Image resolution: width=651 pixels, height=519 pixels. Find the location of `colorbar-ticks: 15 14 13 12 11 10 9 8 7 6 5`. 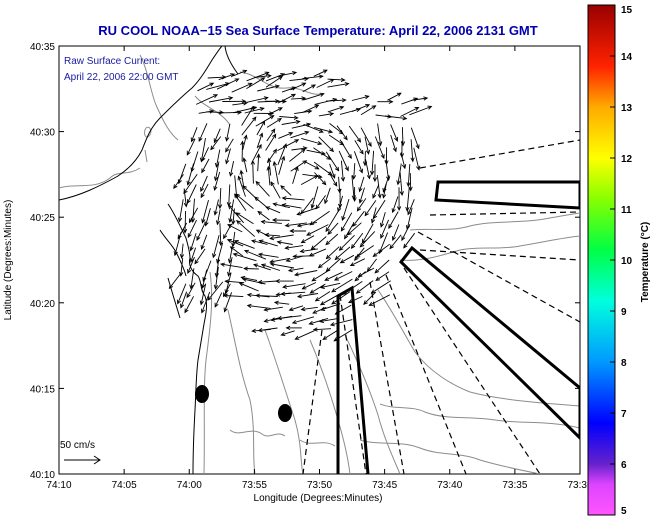

colorbar-ticks: 15 14 13 12 11 10 9 8 7 6 5 is located at coordinates (621, 260).